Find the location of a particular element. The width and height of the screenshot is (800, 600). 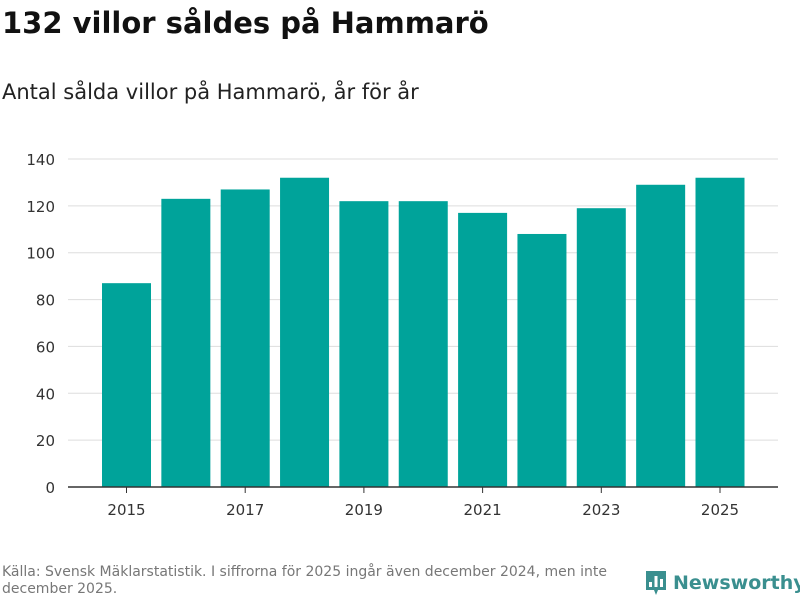

x-tick-label: 2017 is located at coordinates (245, 510).